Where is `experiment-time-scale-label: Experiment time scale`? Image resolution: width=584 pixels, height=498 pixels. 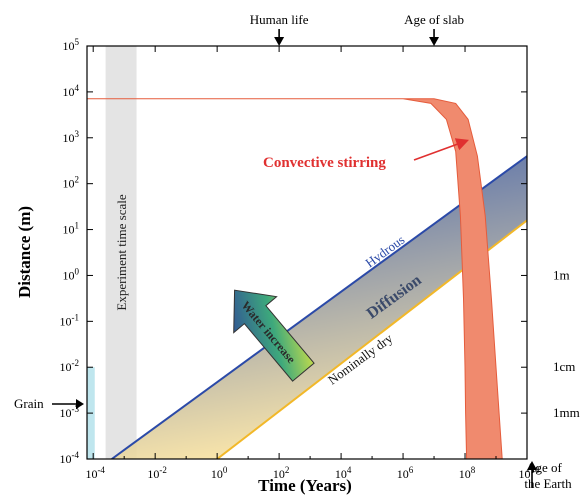
experiment-time-scale-label: Experiment time scale is located at coordinates (121, 252).